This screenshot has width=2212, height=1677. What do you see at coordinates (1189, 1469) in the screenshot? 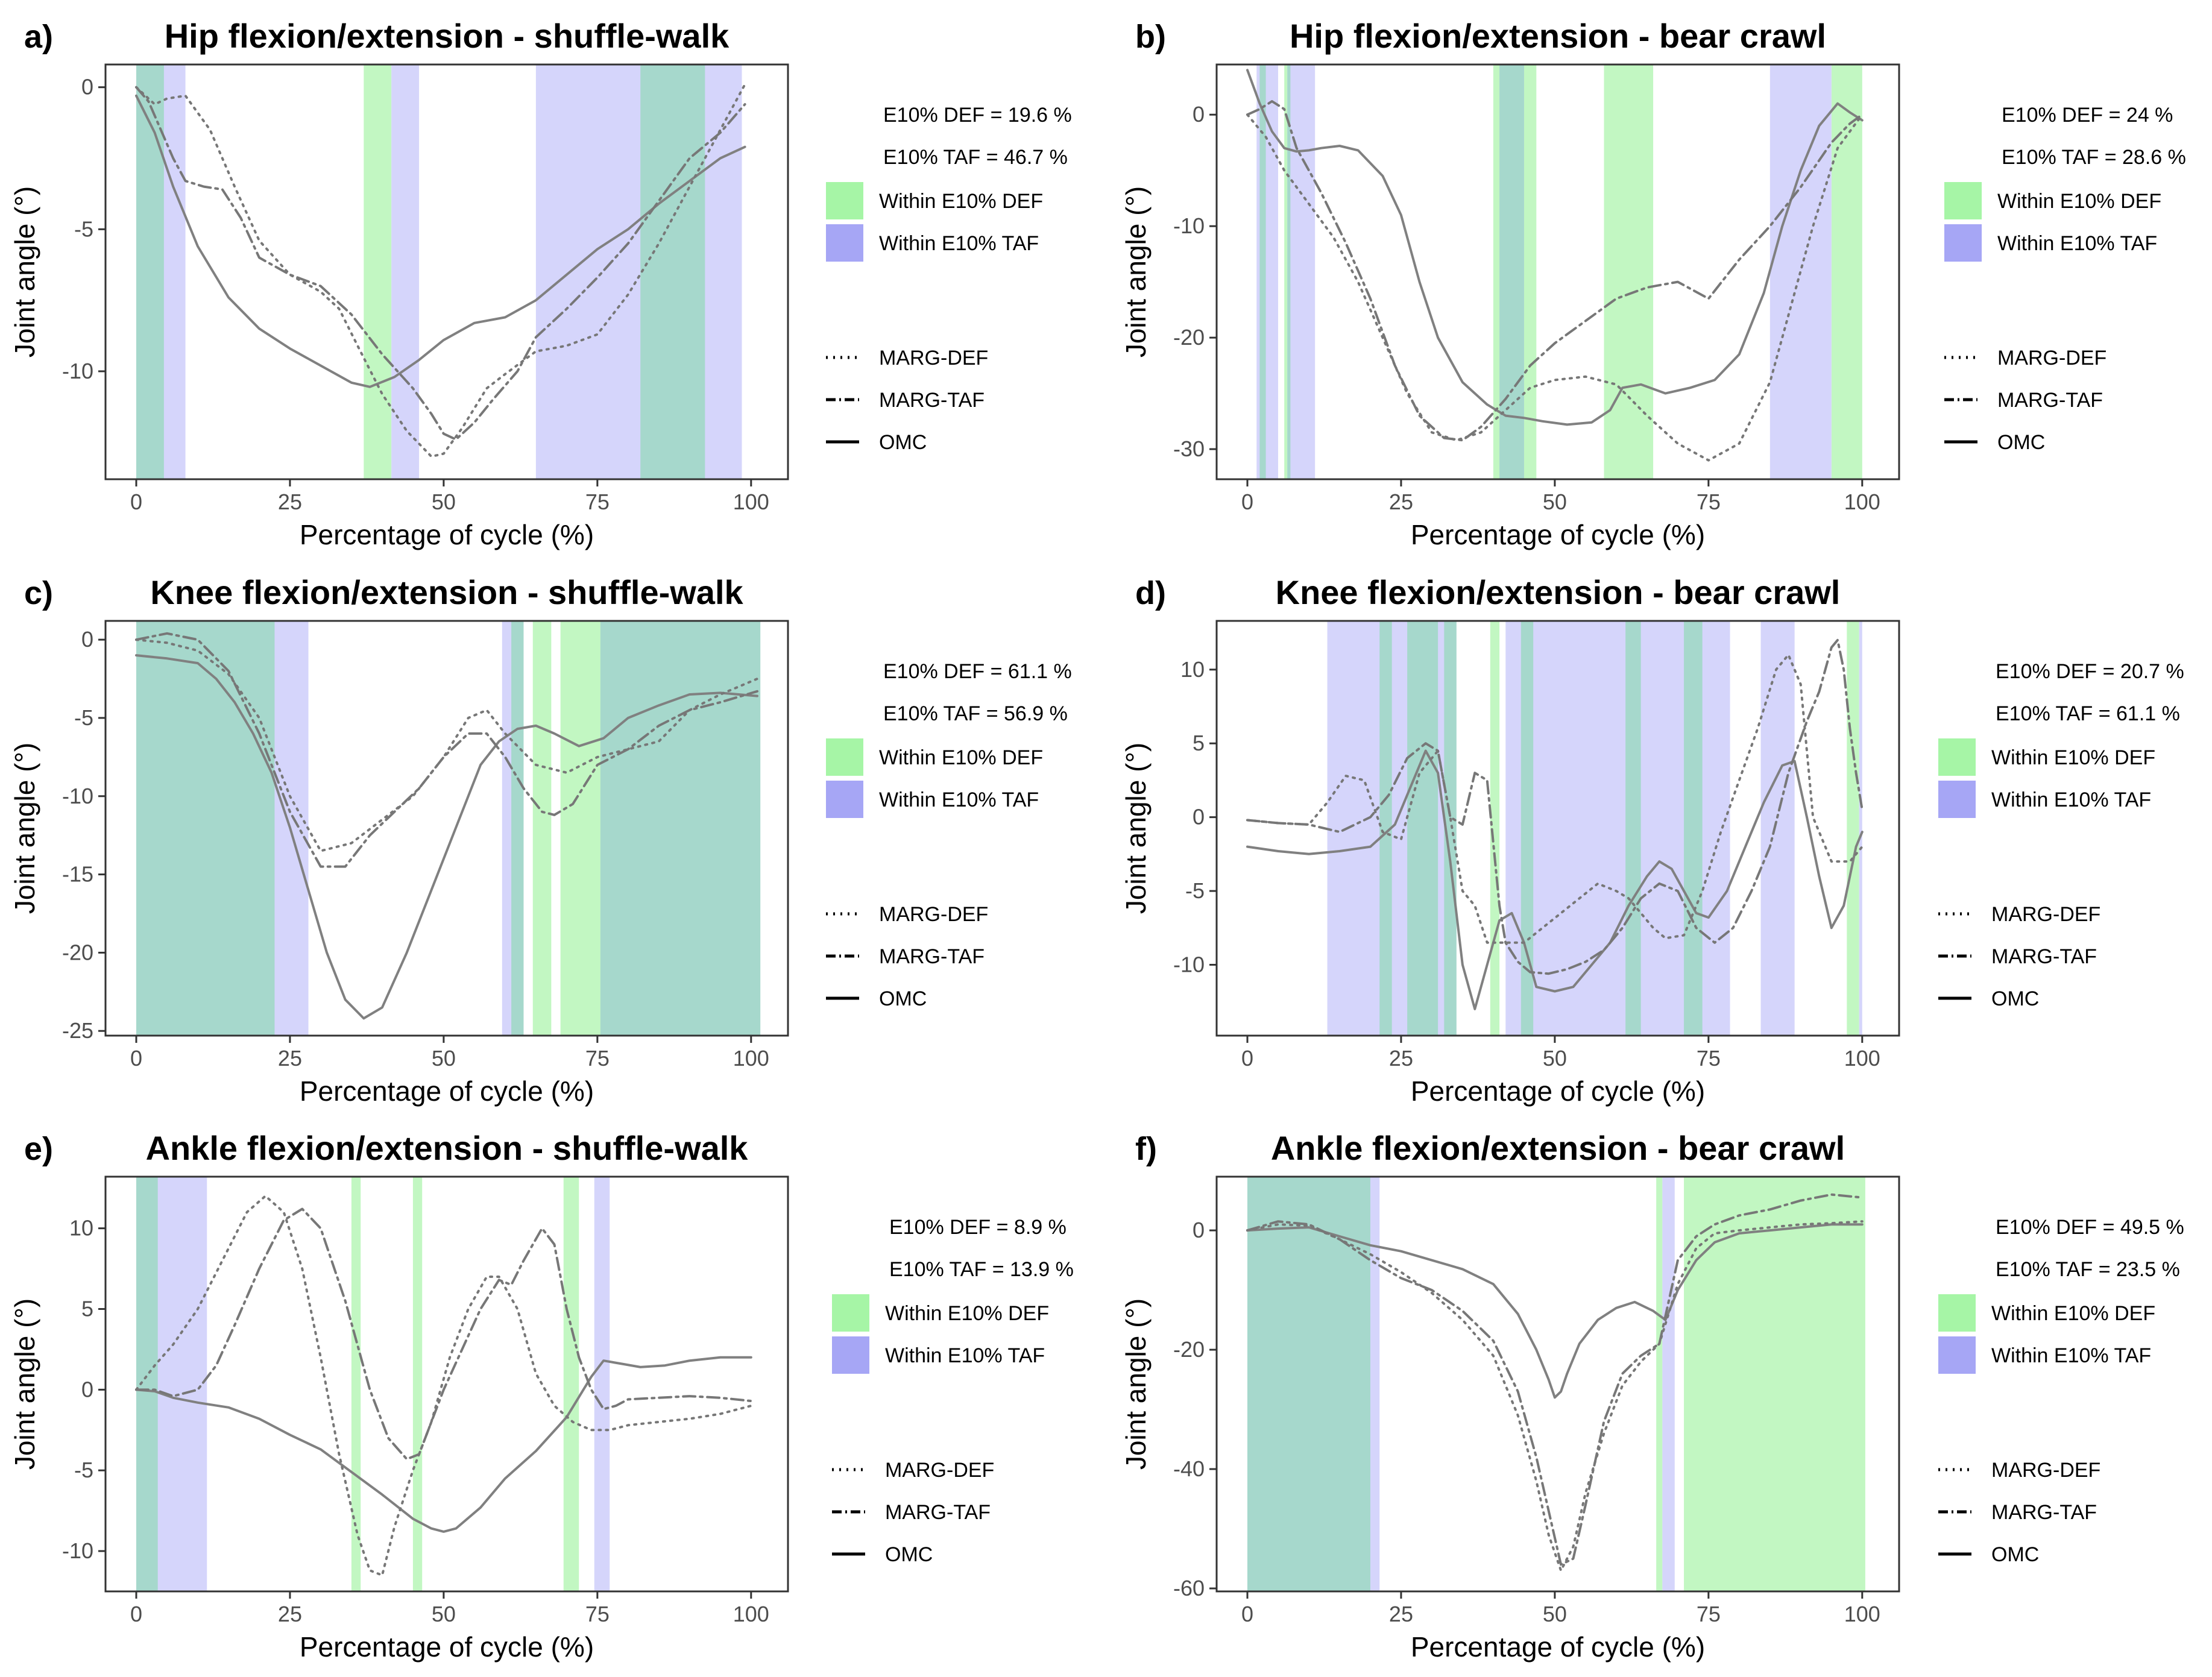
I see `y-tick-label: -40` at bounding box center [1189, 1469].